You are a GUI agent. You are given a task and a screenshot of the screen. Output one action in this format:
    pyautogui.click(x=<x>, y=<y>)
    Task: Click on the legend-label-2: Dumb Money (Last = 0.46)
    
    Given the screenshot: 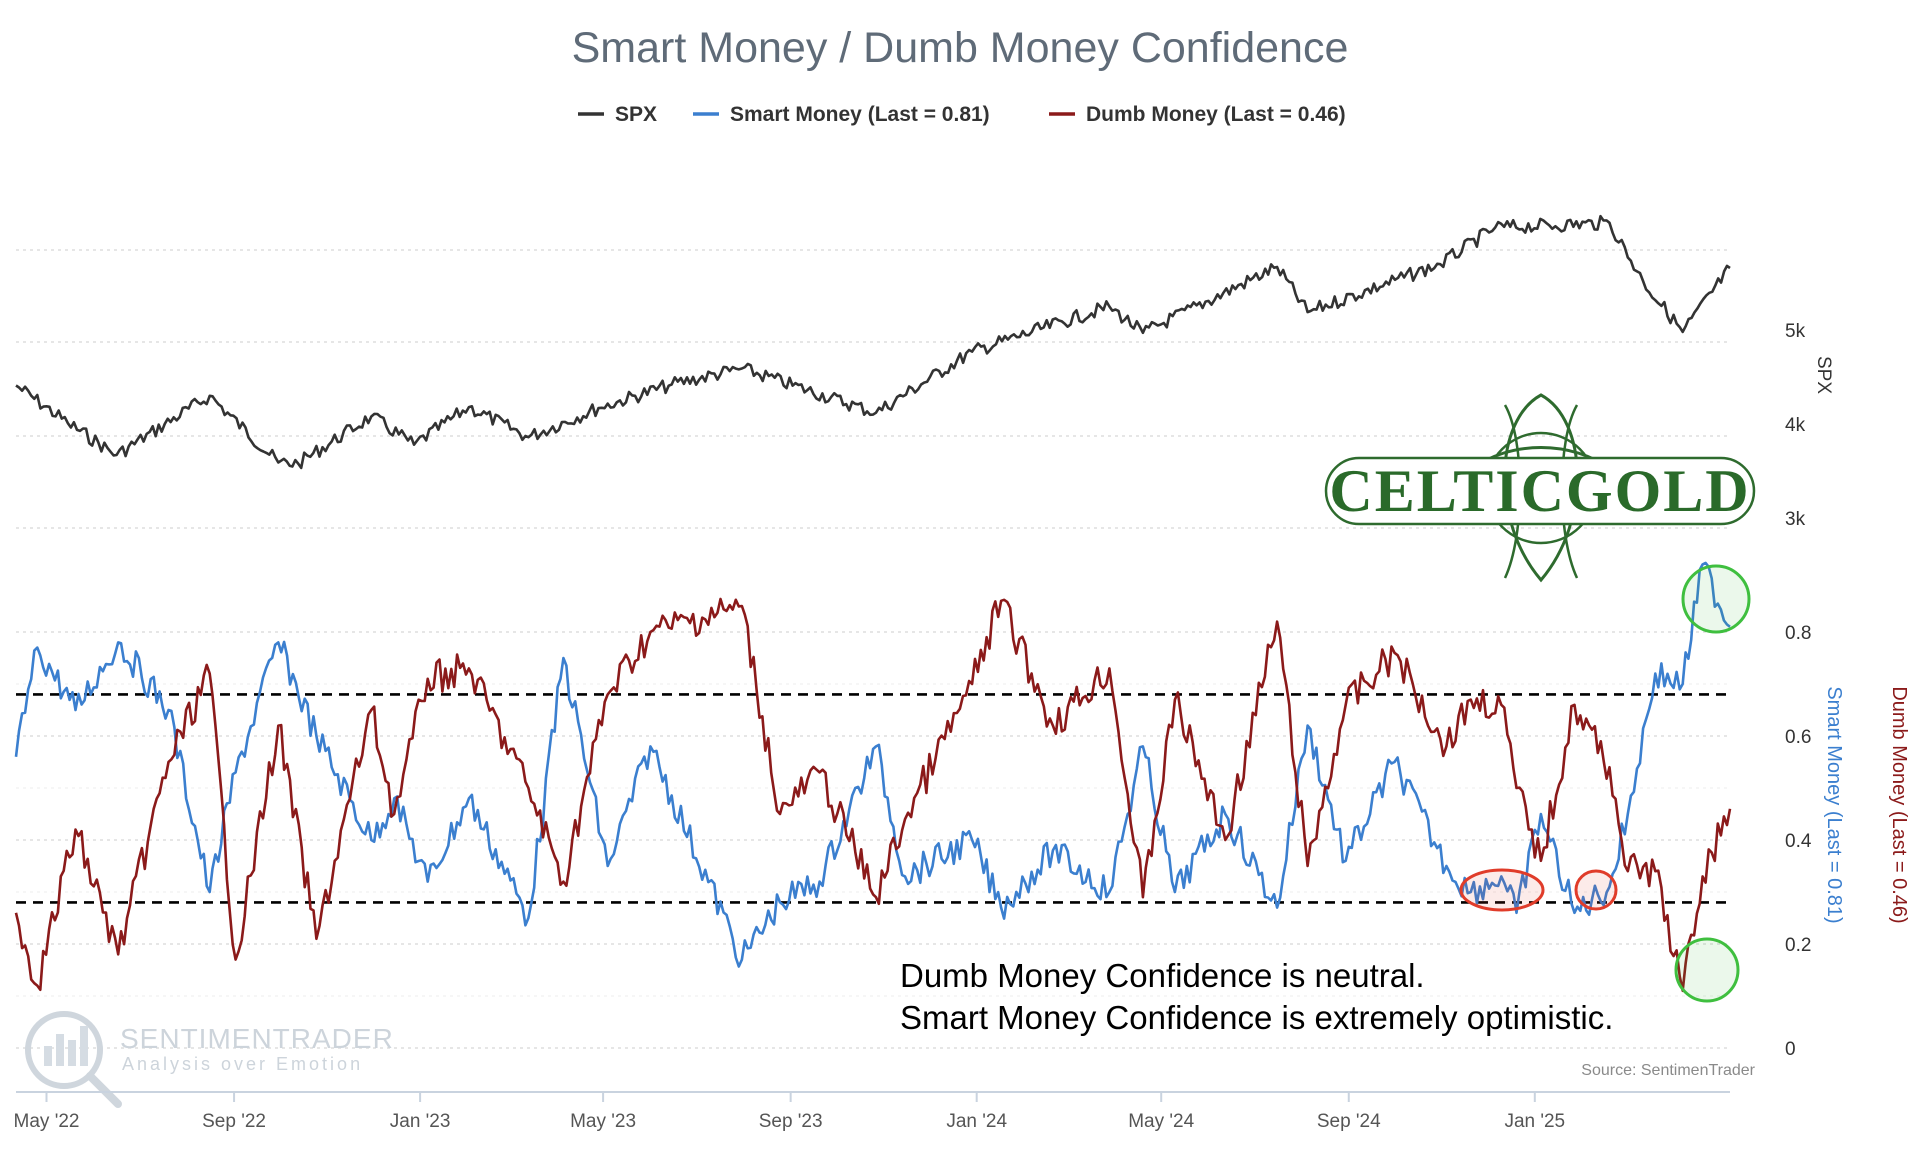 What is the action you would take?
    pyautogui.click(x=1216, y=114)
    